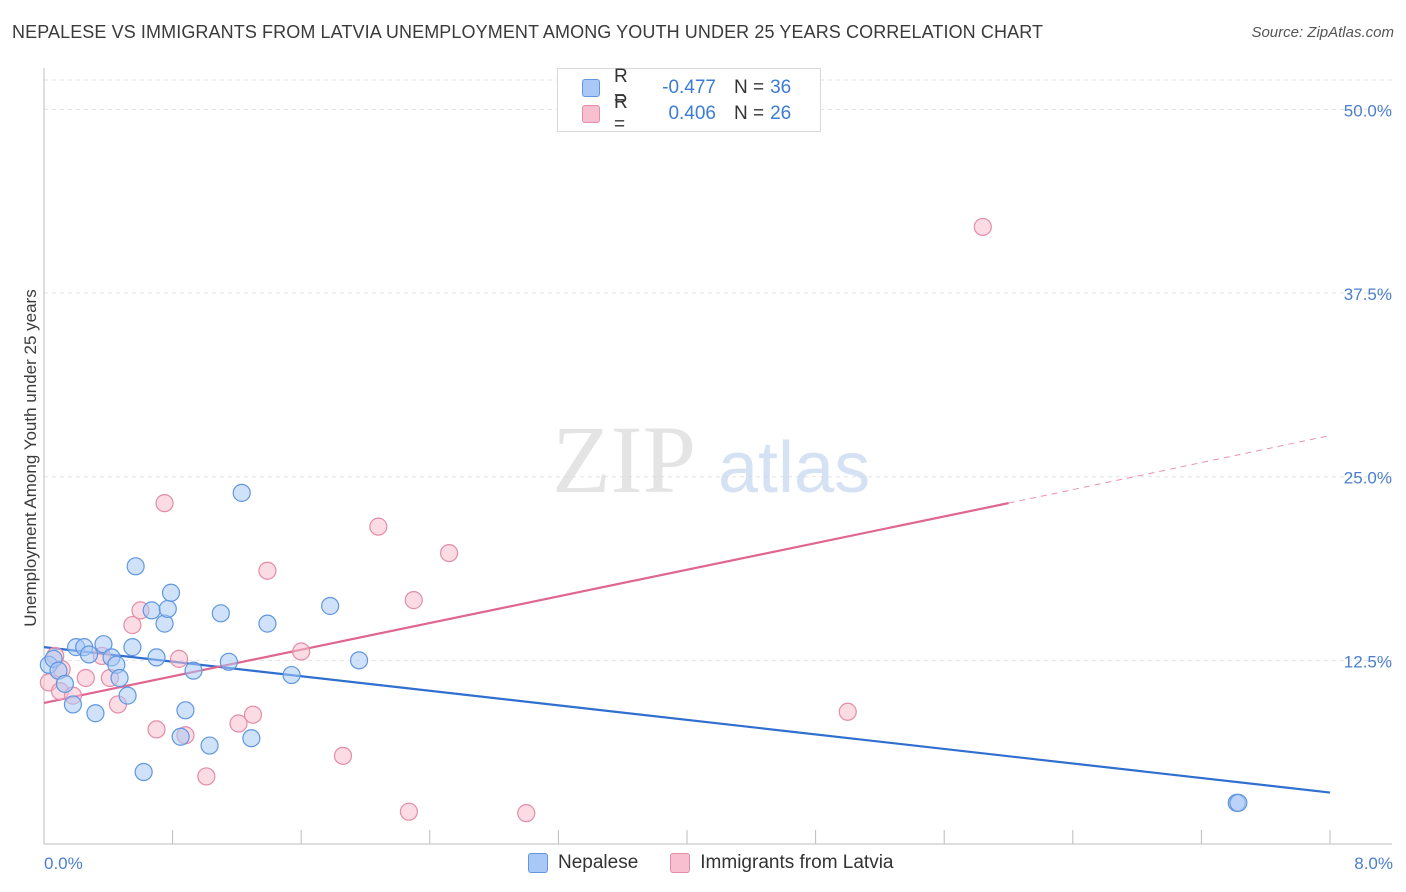 The image size is (1406, 892). What do you see at coordinates (797, 862) in the screenshot?
I see `legend-label: Immigrants from Latvia` at bounding box center [797, 862].